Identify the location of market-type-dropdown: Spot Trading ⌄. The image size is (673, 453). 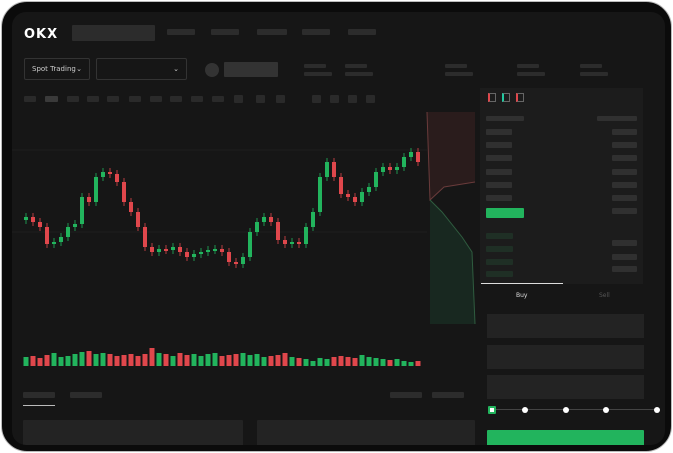
(57, 69).